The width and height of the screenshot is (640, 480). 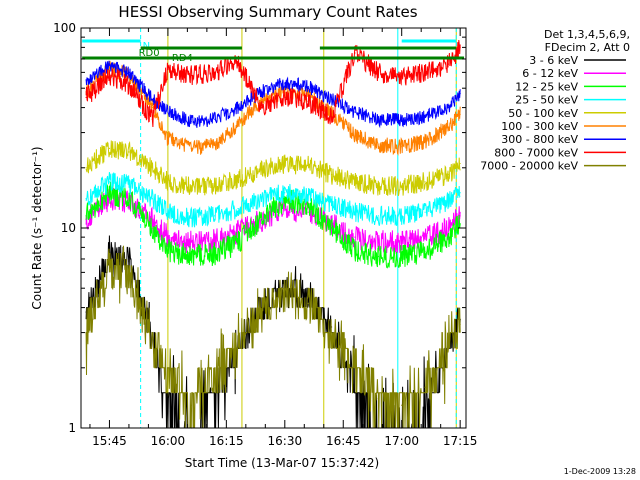 What do you see at coordinates (587, 34) in the screenshot?
I see `legend-header-line-1: Det 1,3,4,5,6,9,` at bounding box center [587, 34].